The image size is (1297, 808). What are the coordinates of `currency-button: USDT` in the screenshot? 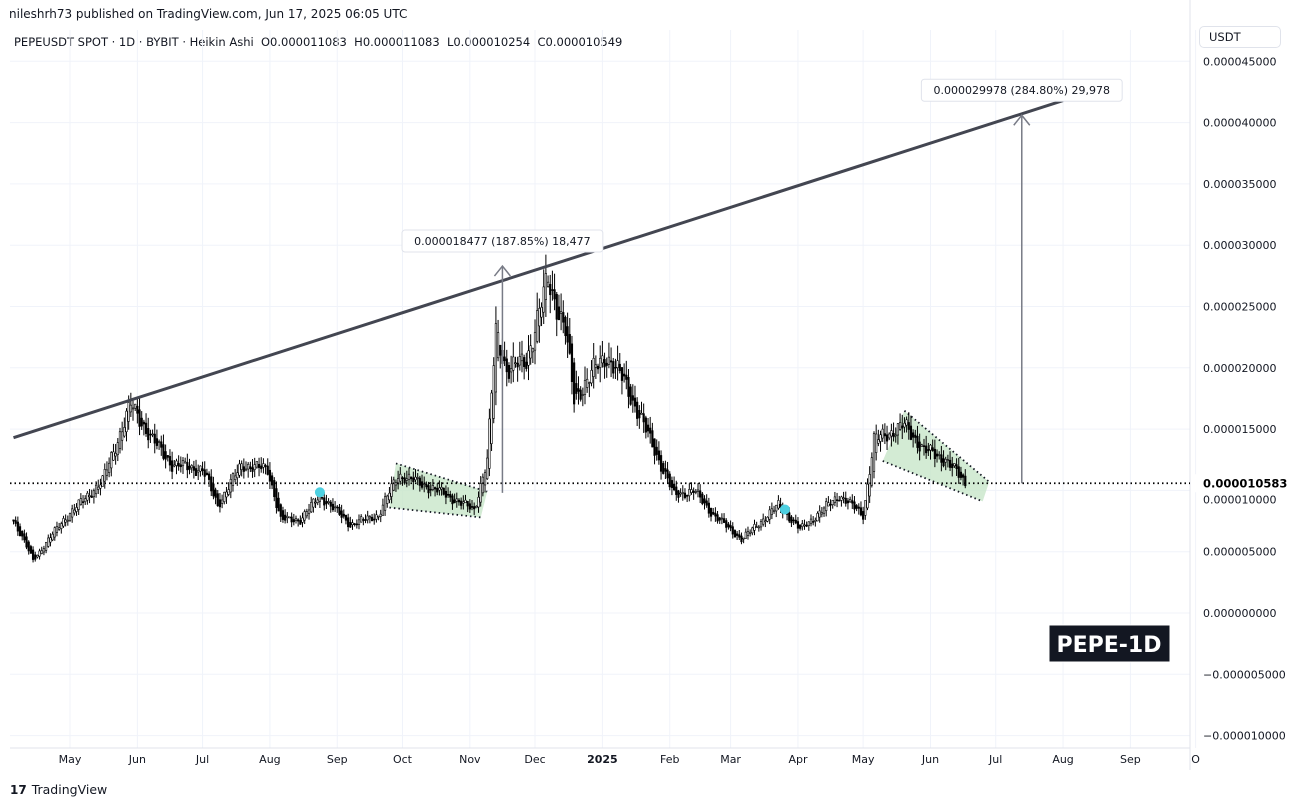 It's located at (1240, 37).